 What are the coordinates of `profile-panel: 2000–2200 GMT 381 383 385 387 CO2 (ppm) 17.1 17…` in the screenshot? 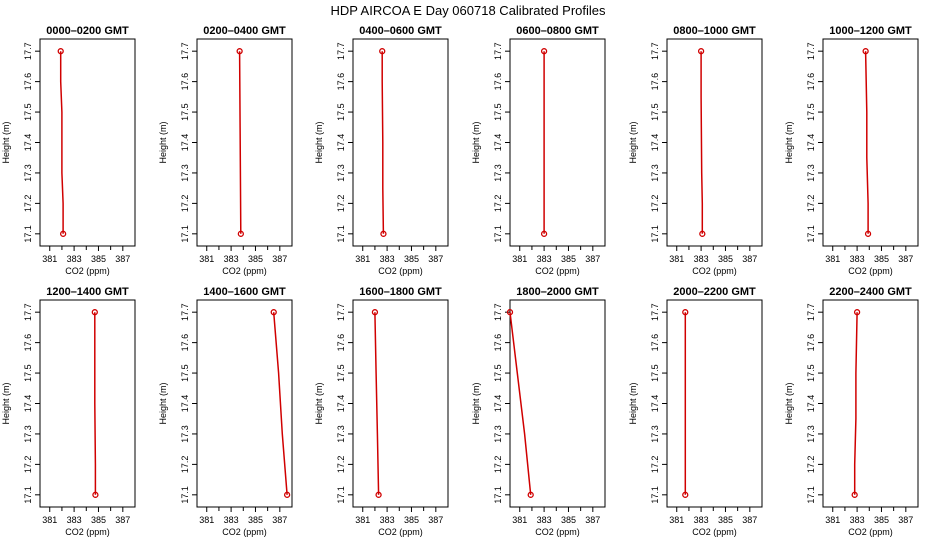 It's located at (695, 411).